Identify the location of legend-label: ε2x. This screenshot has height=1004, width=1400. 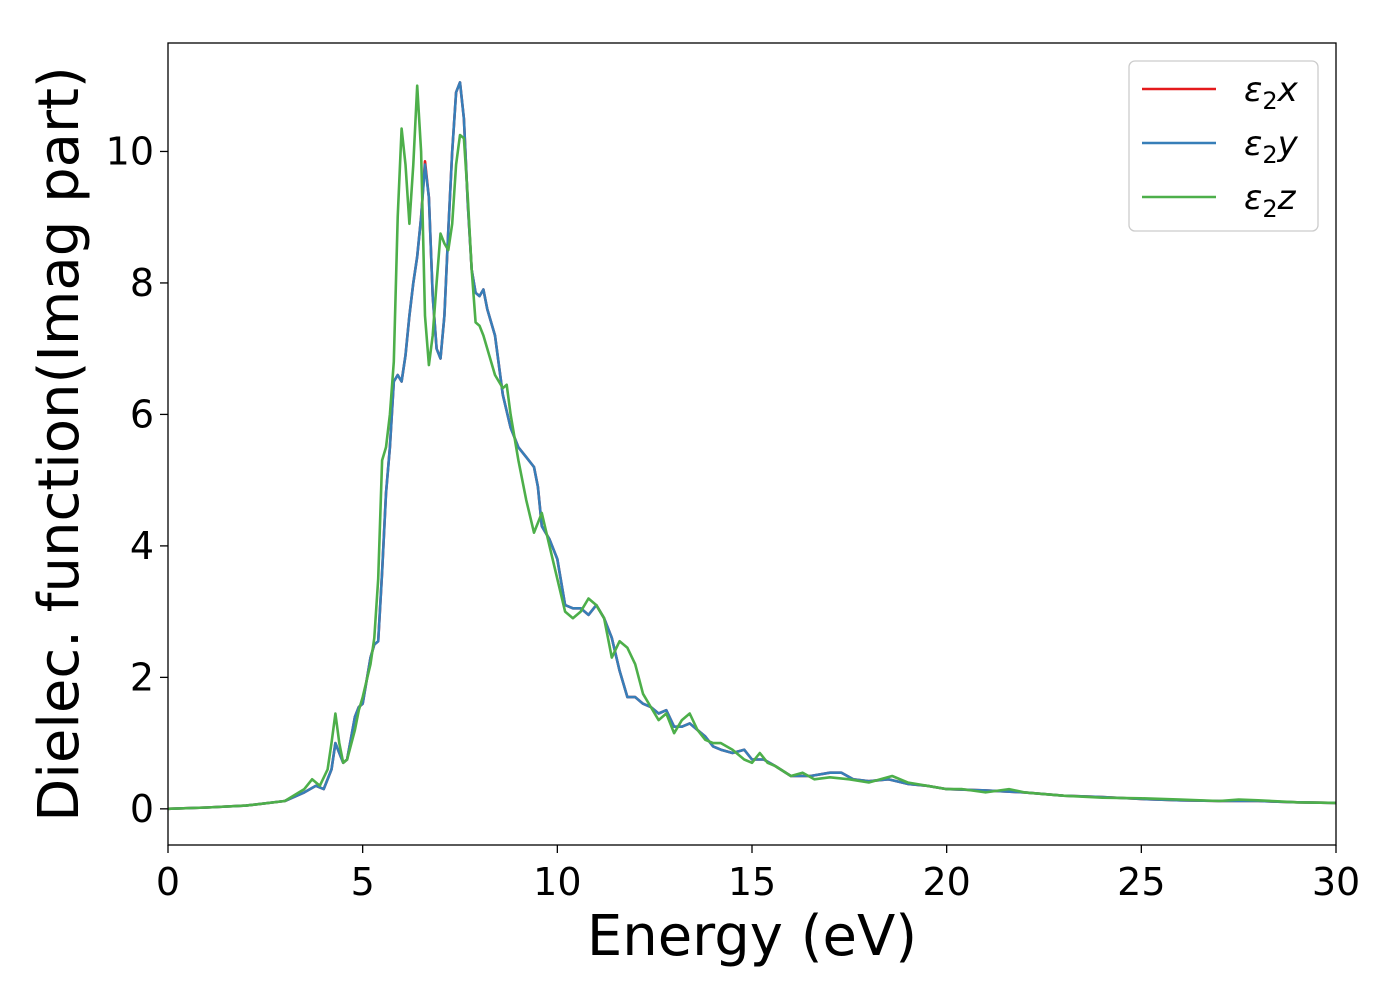
(1271, 92).